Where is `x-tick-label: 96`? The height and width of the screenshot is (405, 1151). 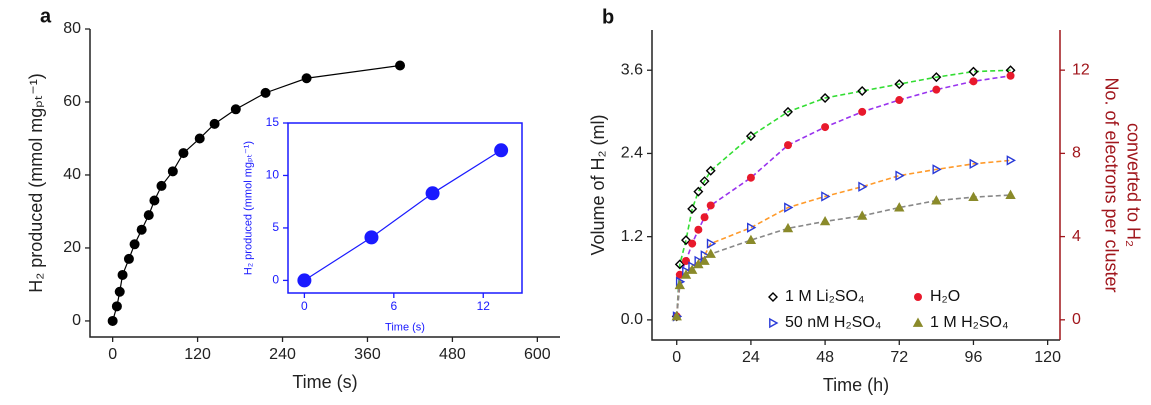 x-tick-label: 96 is located at coordinates (974, 357).